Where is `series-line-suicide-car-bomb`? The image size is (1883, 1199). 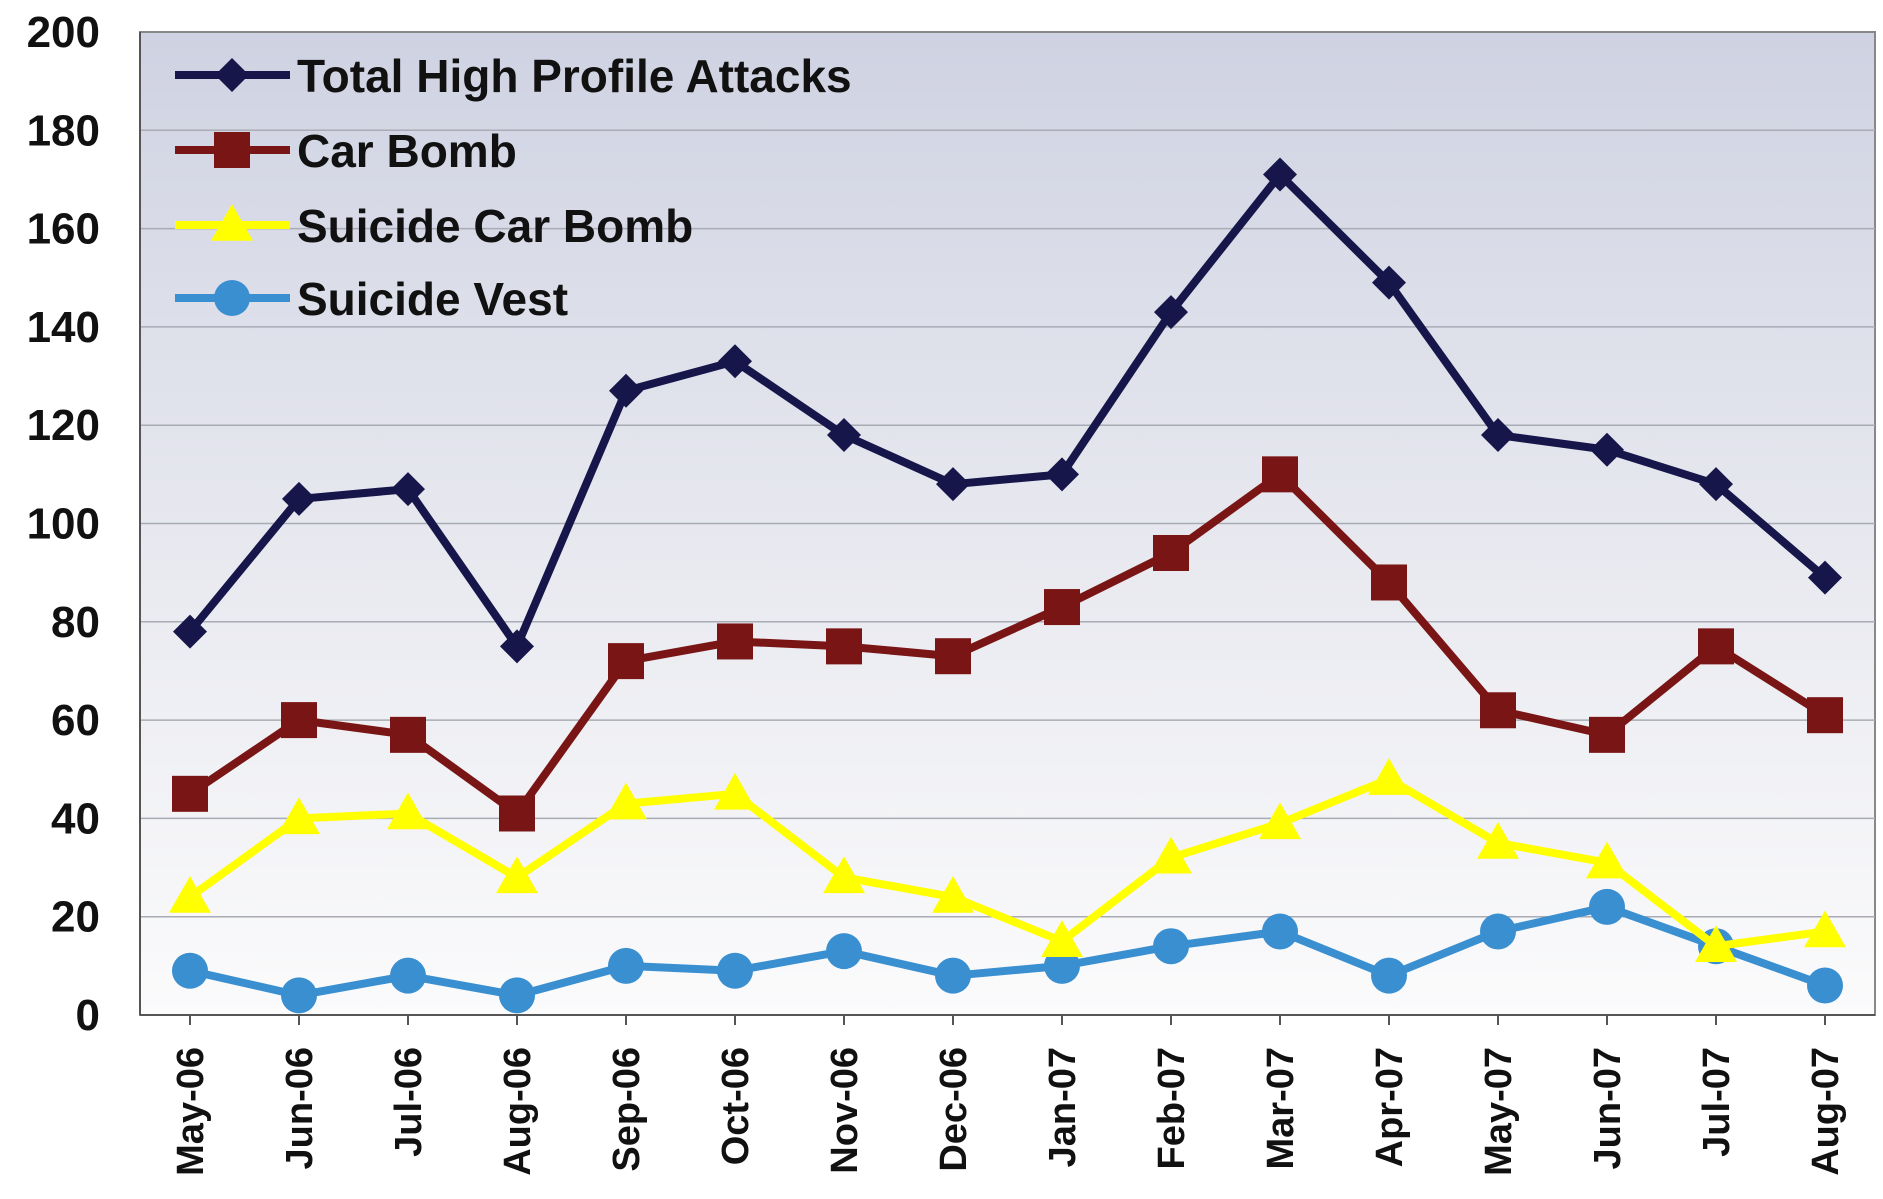
series-line-suicide-car-bomb is located at coordinates (1007, 863).